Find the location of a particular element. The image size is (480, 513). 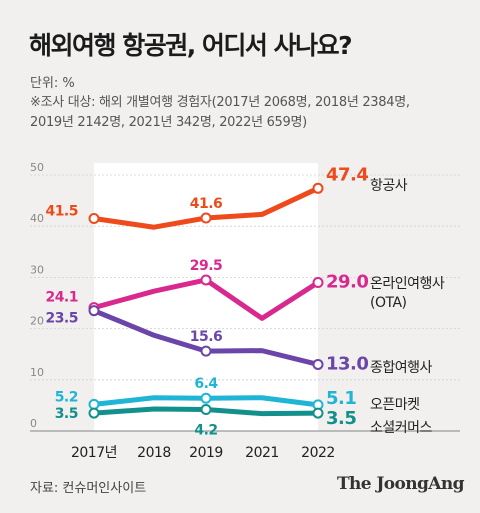

data-label: 29.0 is located at coordinates (347, 282).